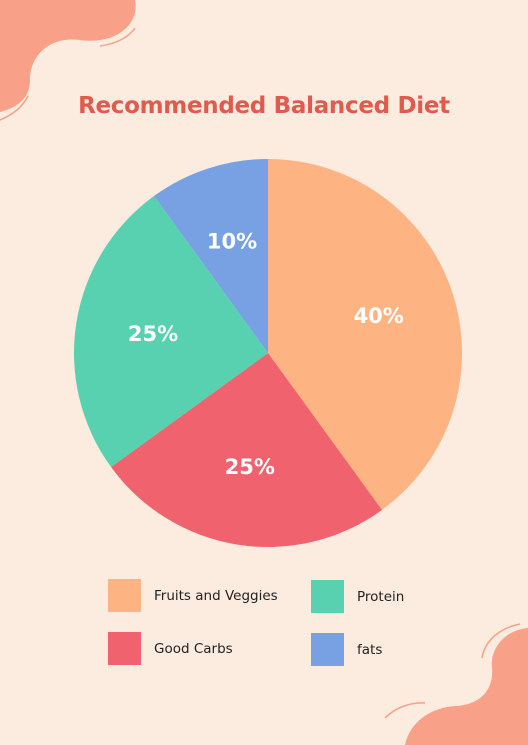 Image resolution: width=528 pixels, height=745 pixels. I want to click on slice-percent-label-2: 25%, so click(153, 334).